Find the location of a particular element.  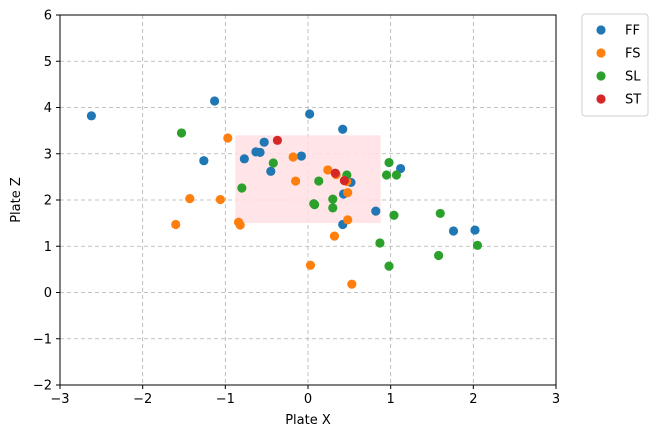

y-tick-label-7: 5 is located at coordinates (48, 62).